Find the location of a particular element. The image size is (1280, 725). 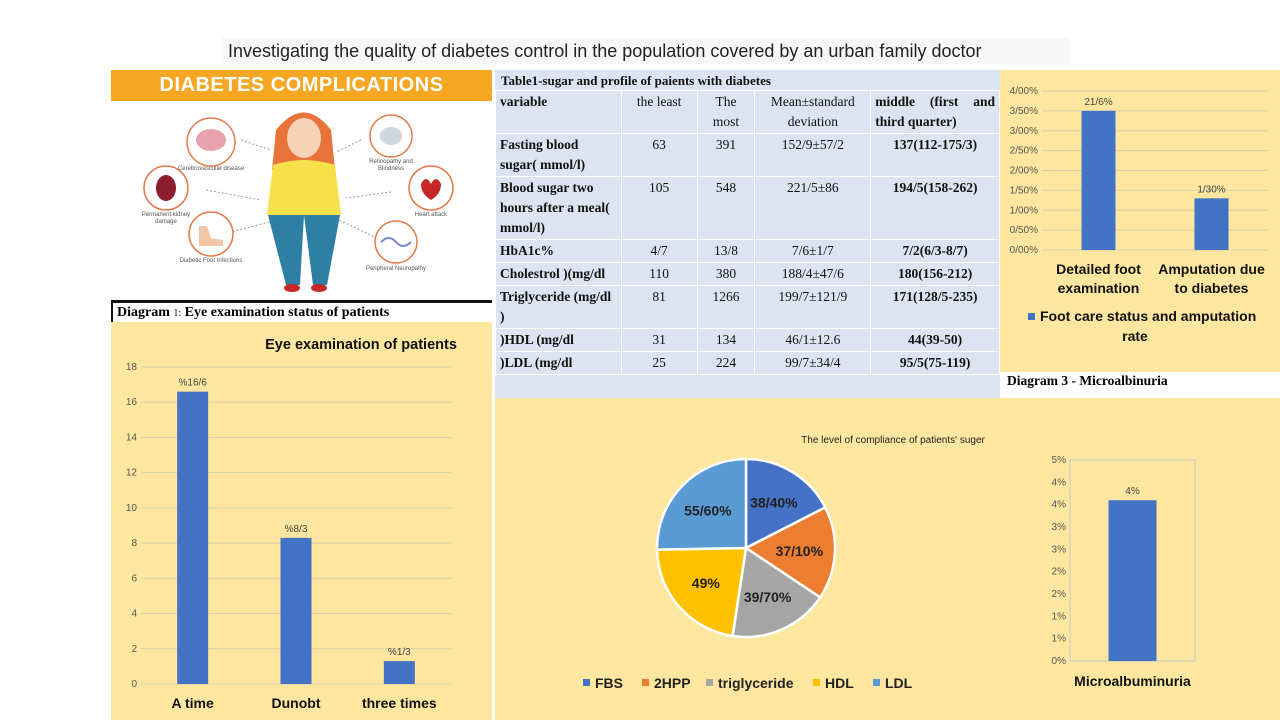

y-tick-label: 10 is located at coordinates (132, 508).